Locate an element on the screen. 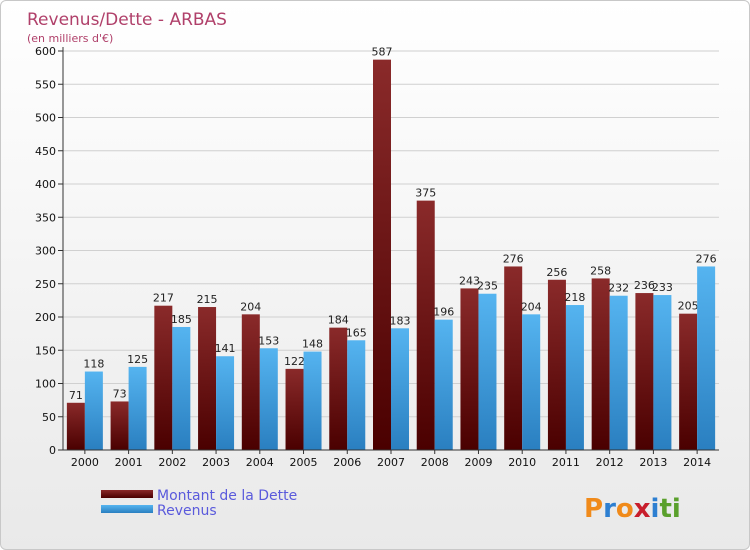  data-label-revenus: 118 is located at coordinates (93, 364).